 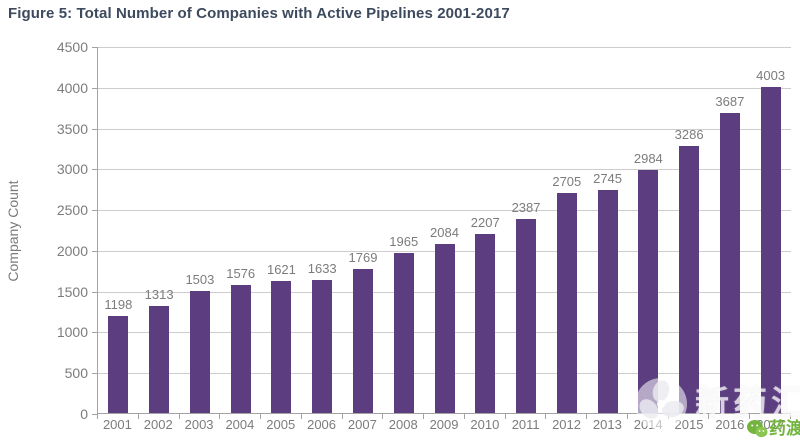 I want to click on bar-value-2013: 2745, so click(x=608, y=178).